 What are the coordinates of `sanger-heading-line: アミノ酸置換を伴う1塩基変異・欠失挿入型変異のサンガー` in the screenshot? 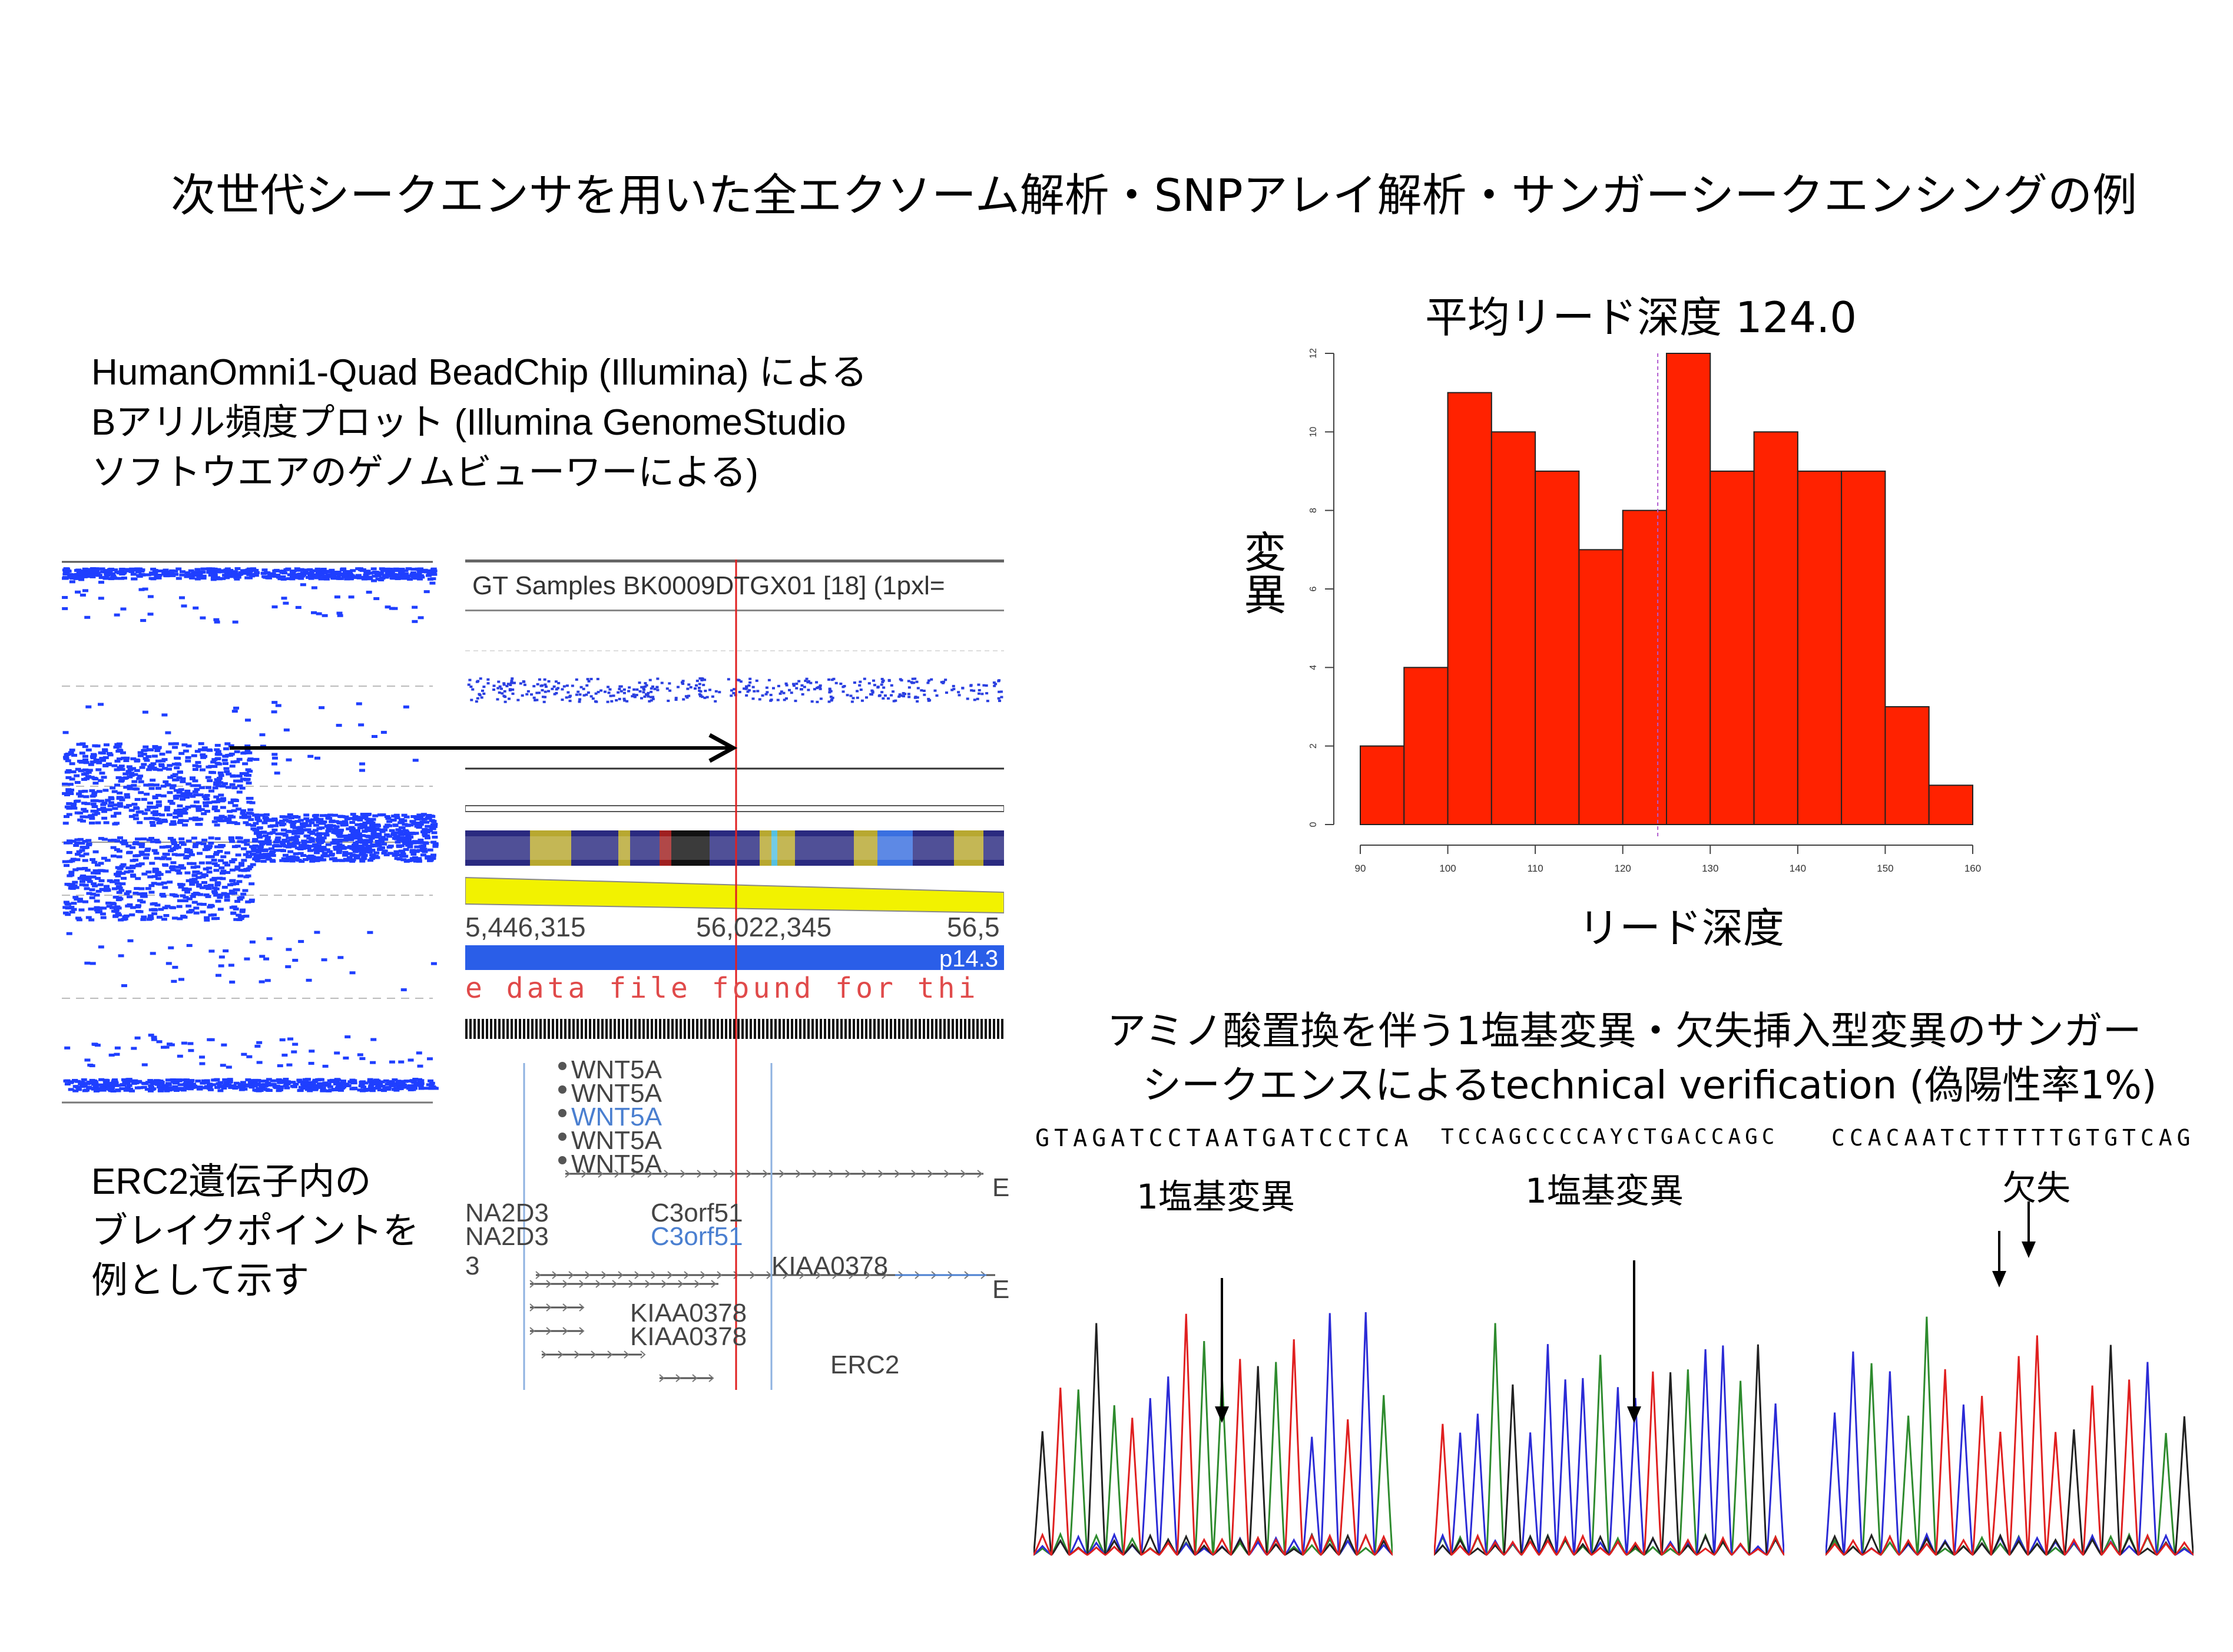 It's located at (1624, 1031).